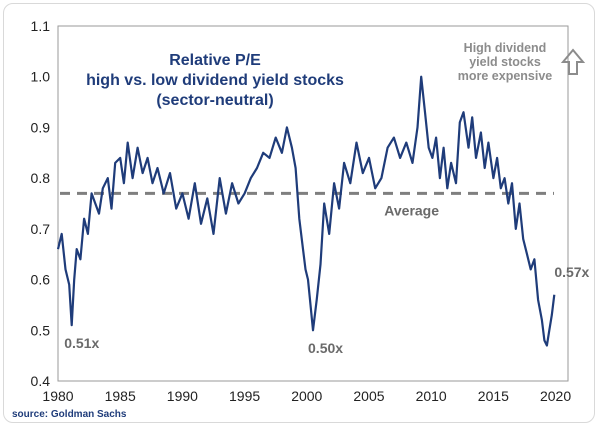  I want to click on note-line-3: more expensive, so click(505, 76).